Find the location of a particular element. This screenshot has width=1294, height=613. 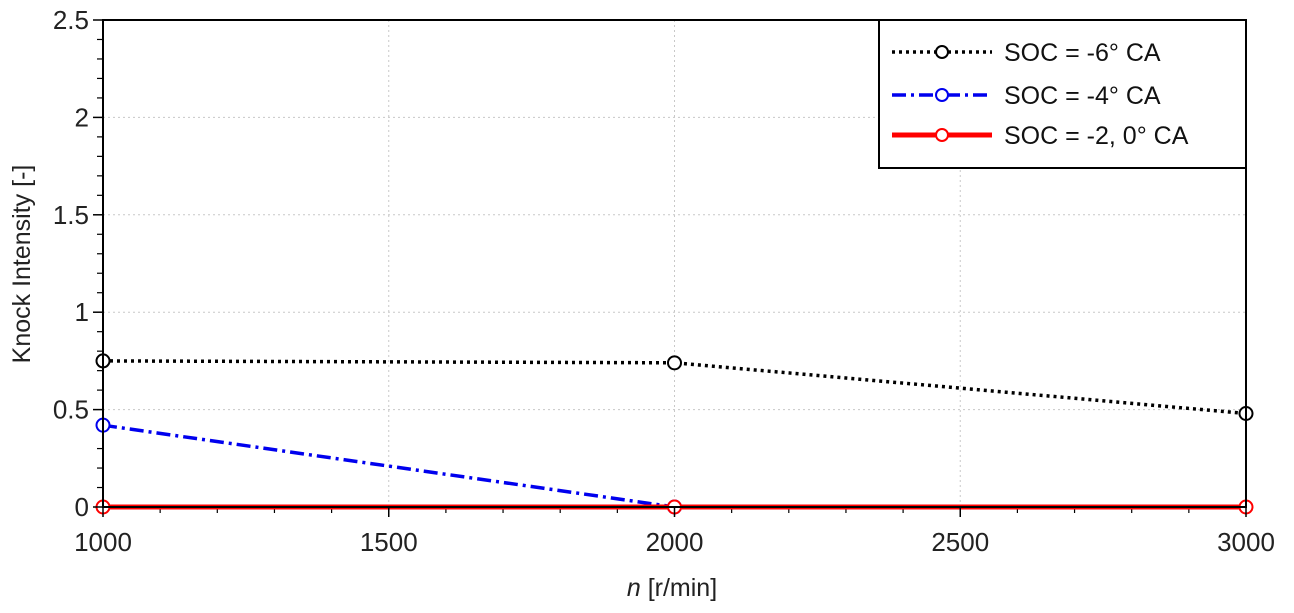

x-tick-label: 2000 is located at coordinates (675, 542).